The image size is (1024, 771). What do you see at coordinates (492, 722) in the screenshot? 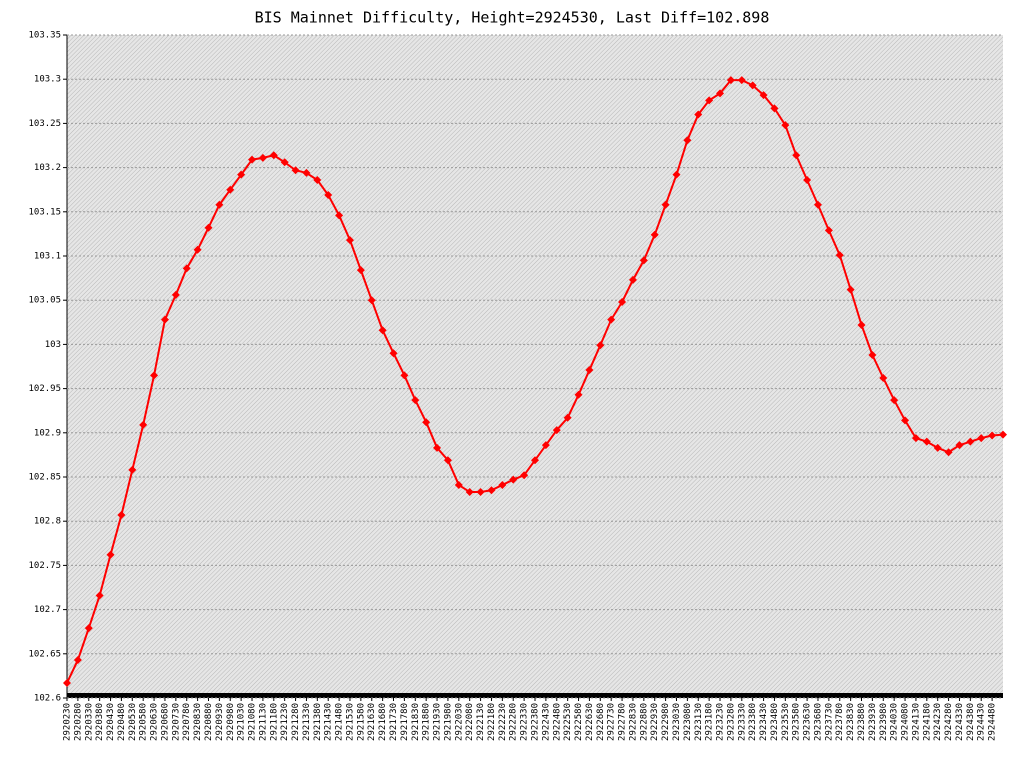
I see `x-tick-label: 2922180` at bounding box center [492, 722].